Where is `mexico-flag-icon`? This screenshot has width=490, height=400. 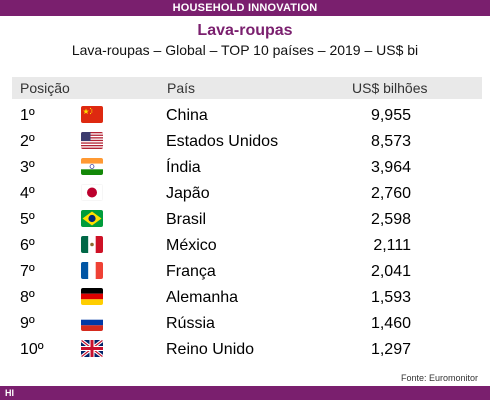 mexico-flag-icon is located at coordinates (92, 244).